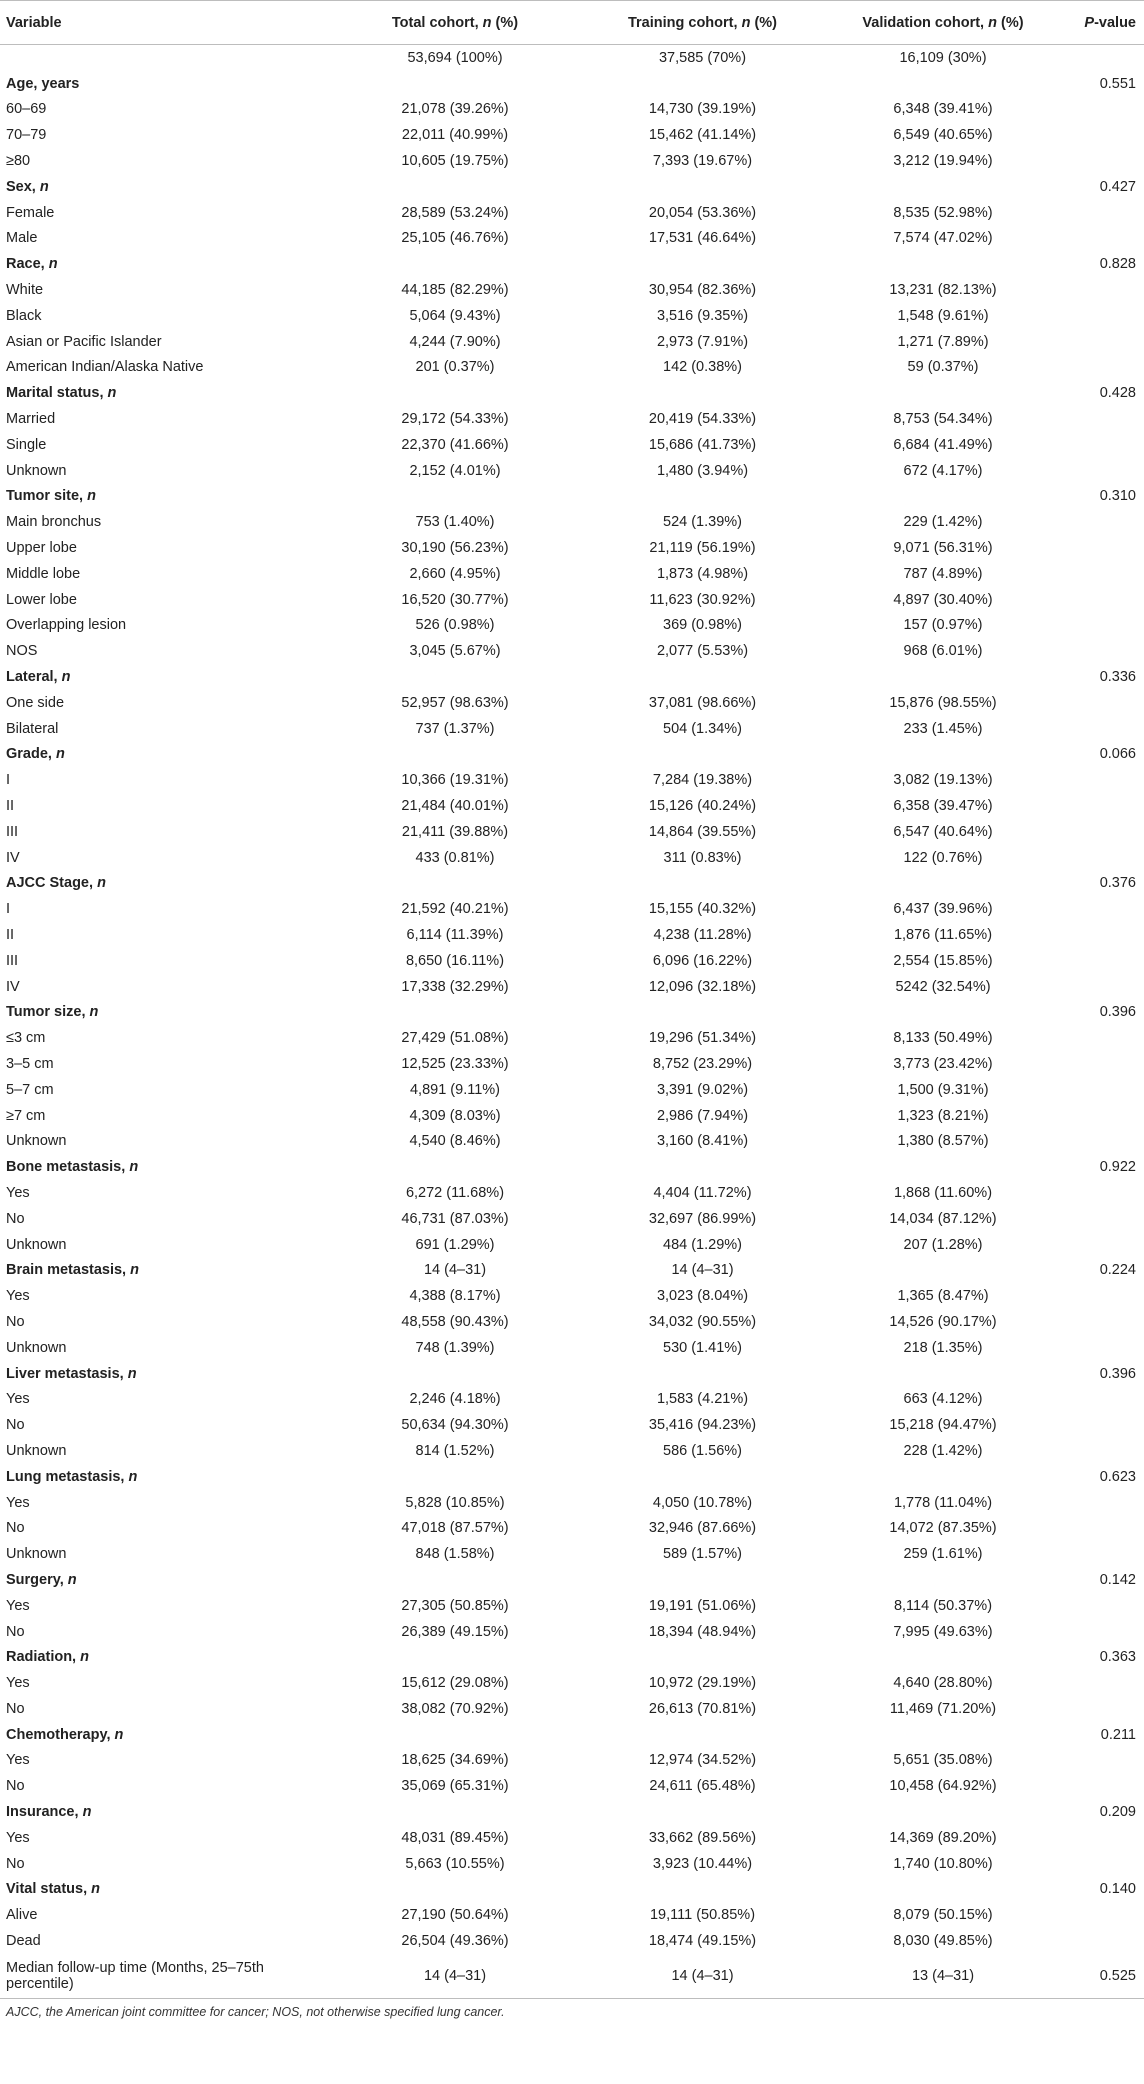 This screenshot has width=1144, height=2084. What do you see at coordinates (702, 290) in the screenshot?
I see `training-cohort-cell: 30,954 (82.36%)` at bounding box center [702, 290].